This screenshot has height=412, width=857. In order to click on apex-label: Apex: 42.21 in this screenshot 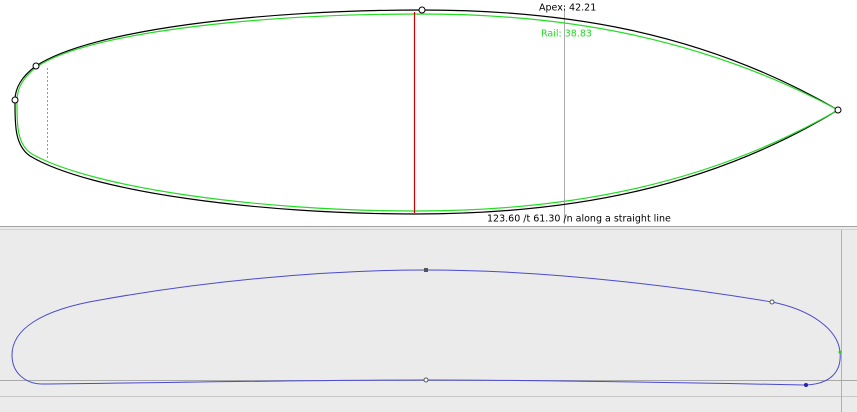, I will do `click(567, 8)`.